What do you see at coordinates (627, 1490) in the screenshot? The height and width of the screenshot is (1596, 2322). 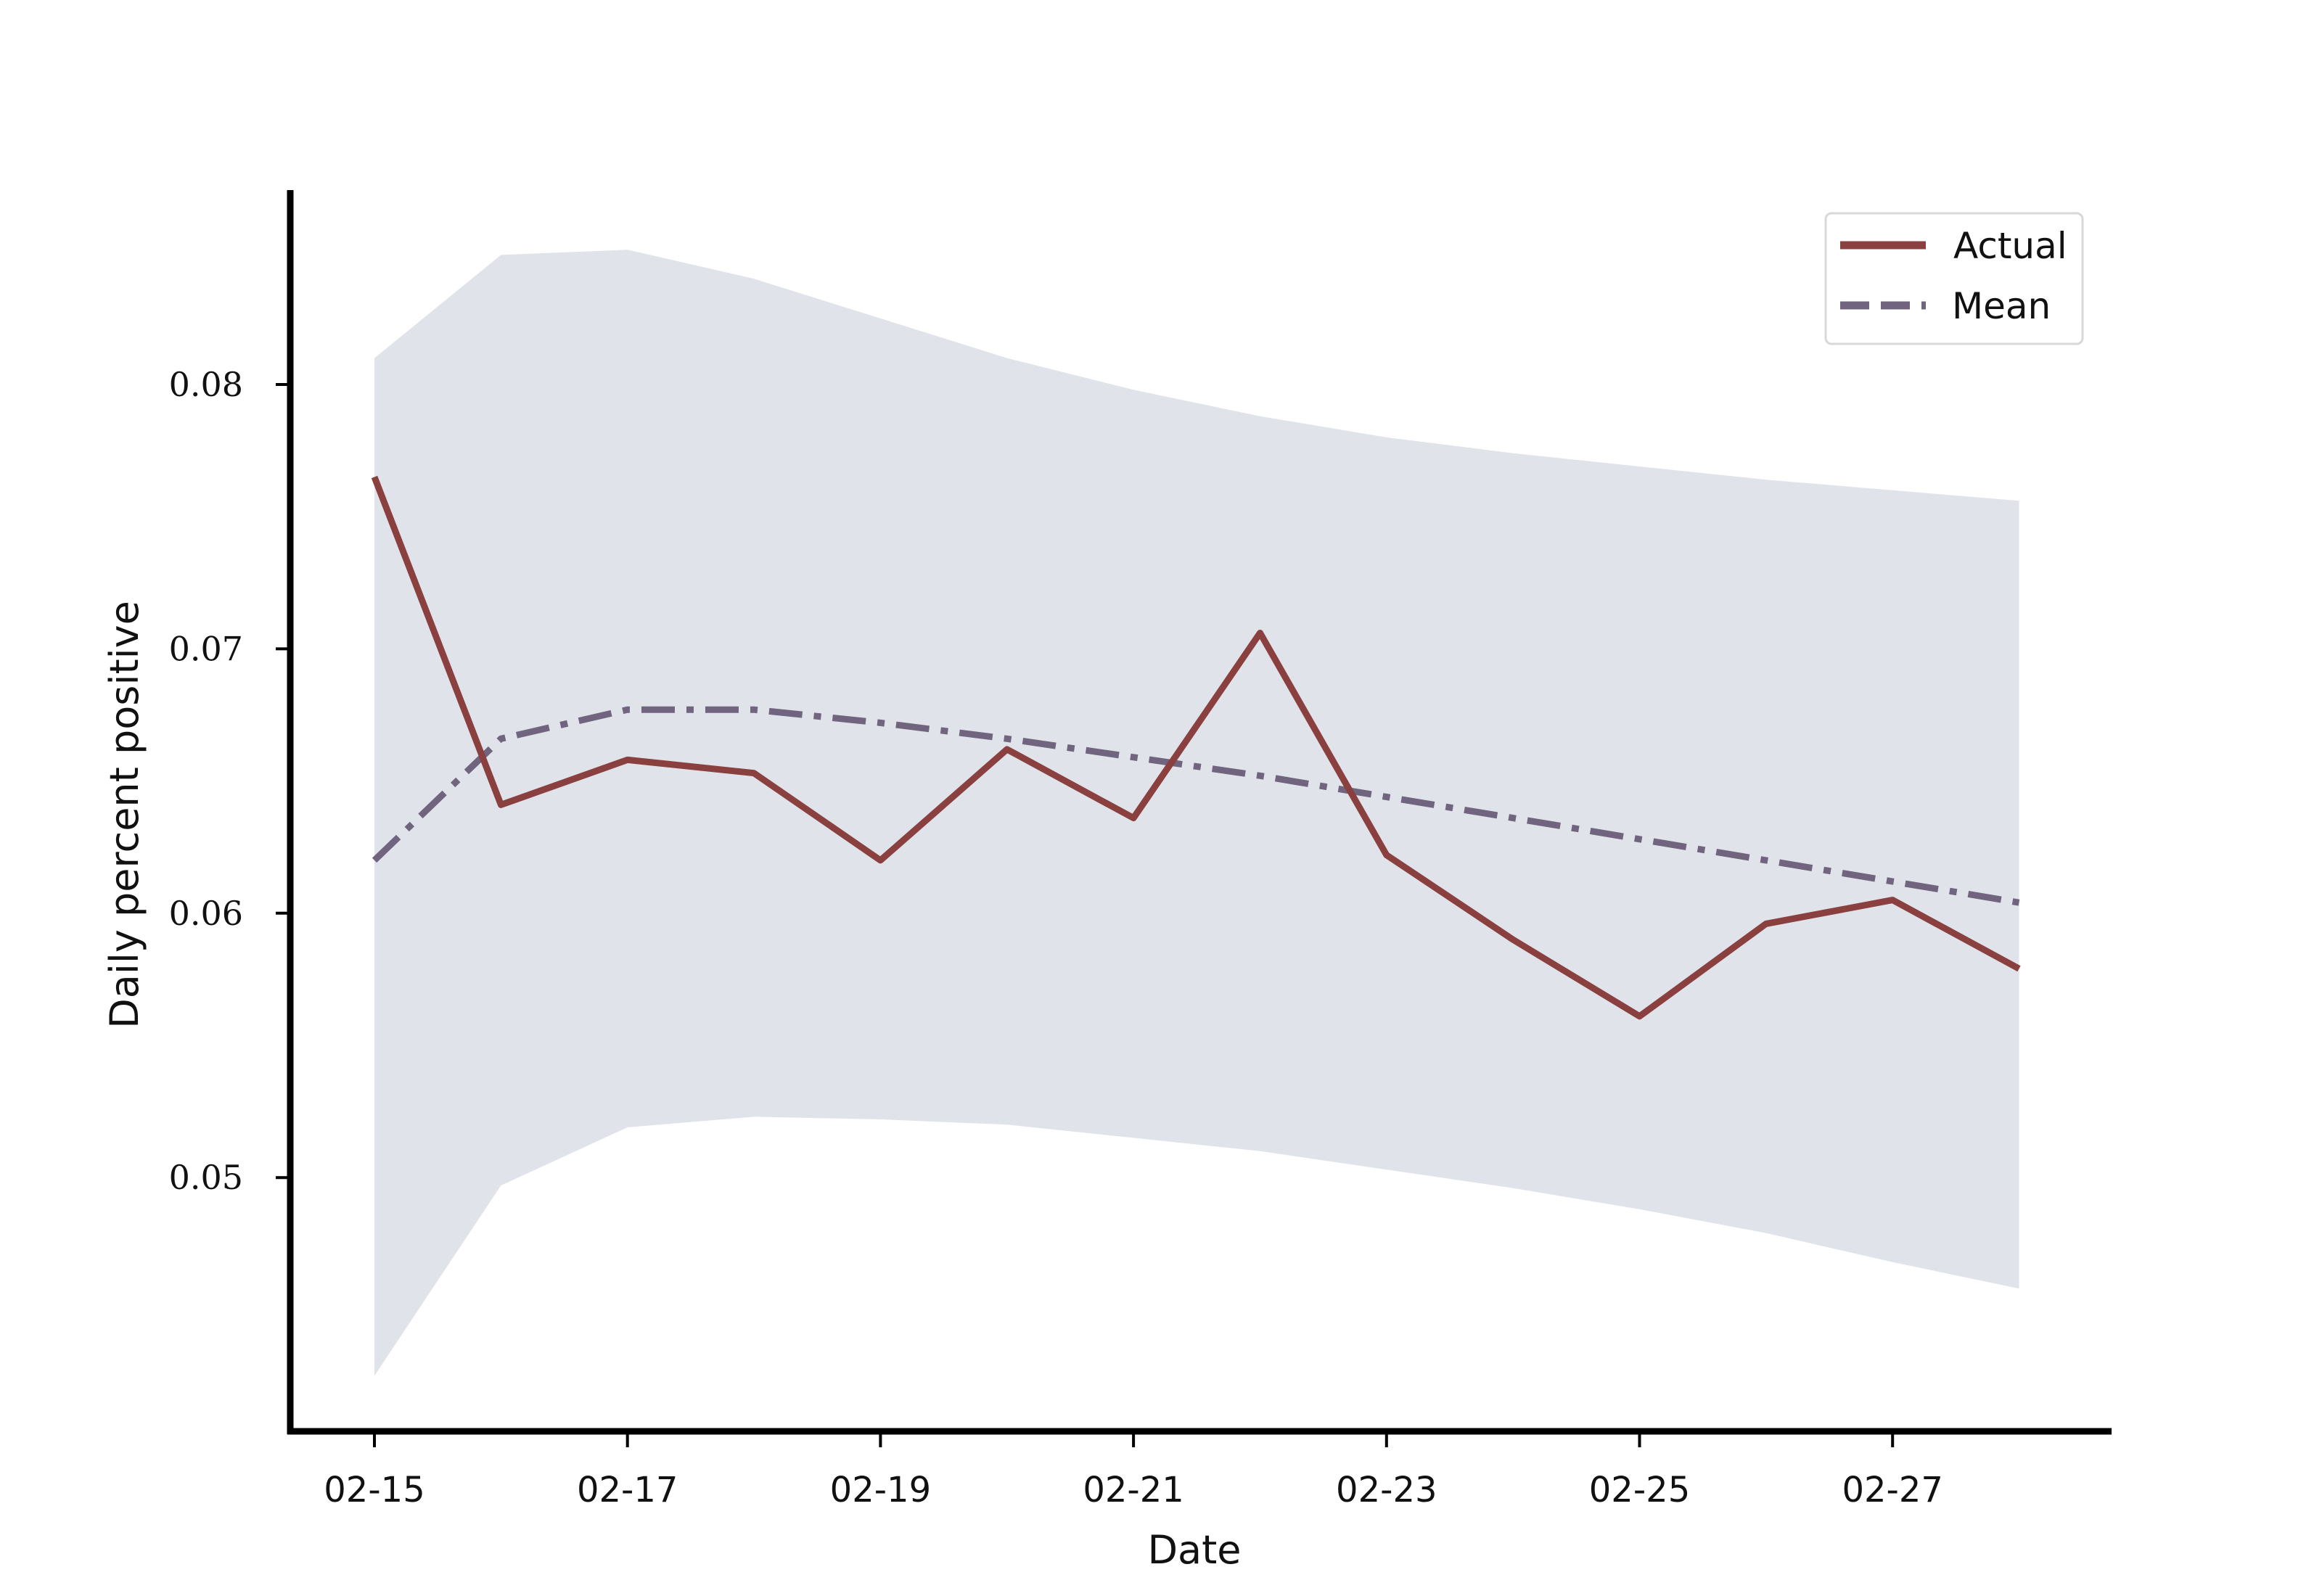 I see `x-tick-label: 02-17` at bounding box center [627, 1490].